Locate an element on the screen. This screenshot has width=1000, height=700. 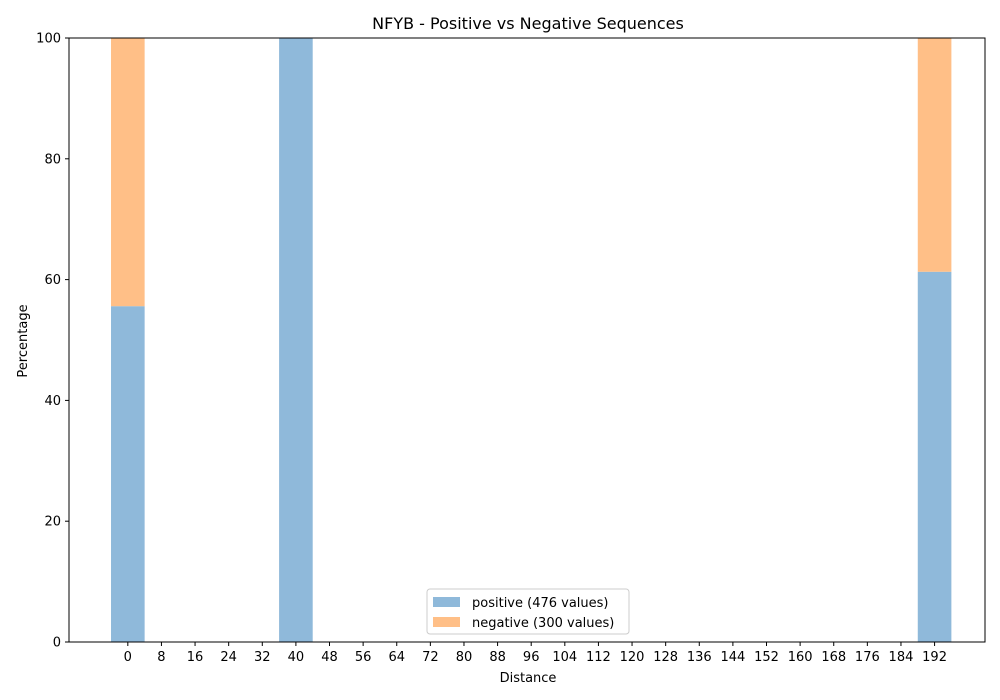
x-tick-label: 104 is located at coordinates (564, 657).